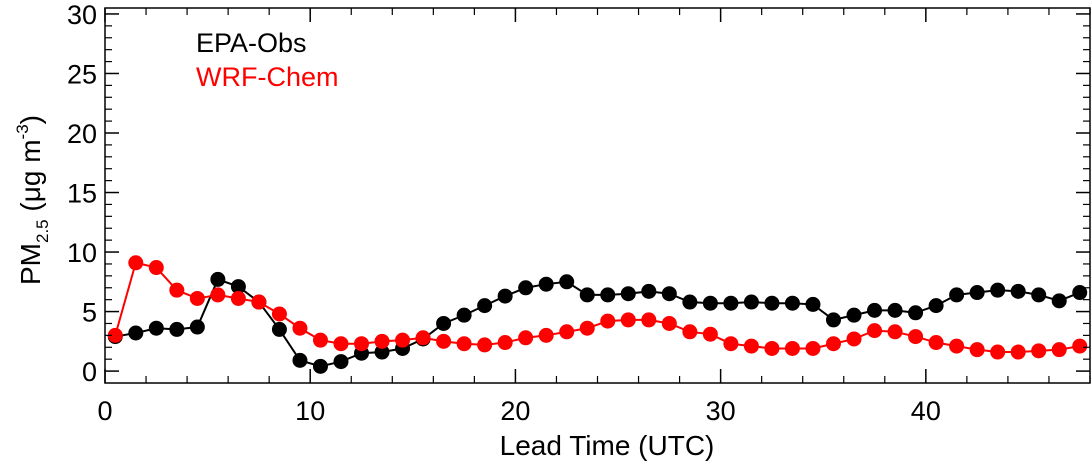 The width and height of the screenshot is (1092, 468). I want to click on x-tick-label: 10, so click(310, 411).